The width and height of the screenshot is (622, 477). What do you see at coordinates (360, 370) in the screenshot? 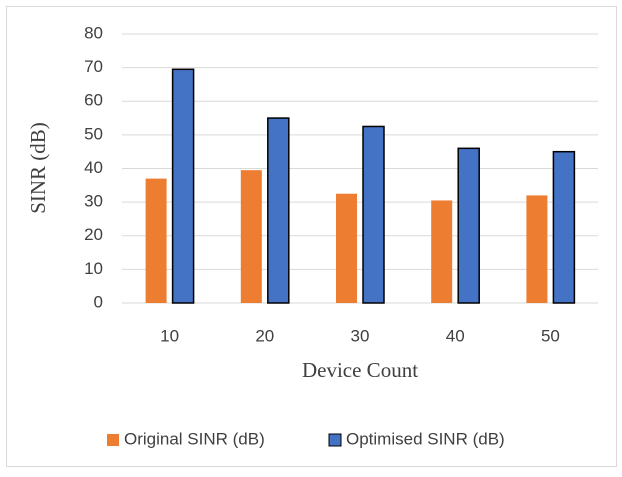
I see `x-axis-title: Device Count` at bounding box center [360, 370].